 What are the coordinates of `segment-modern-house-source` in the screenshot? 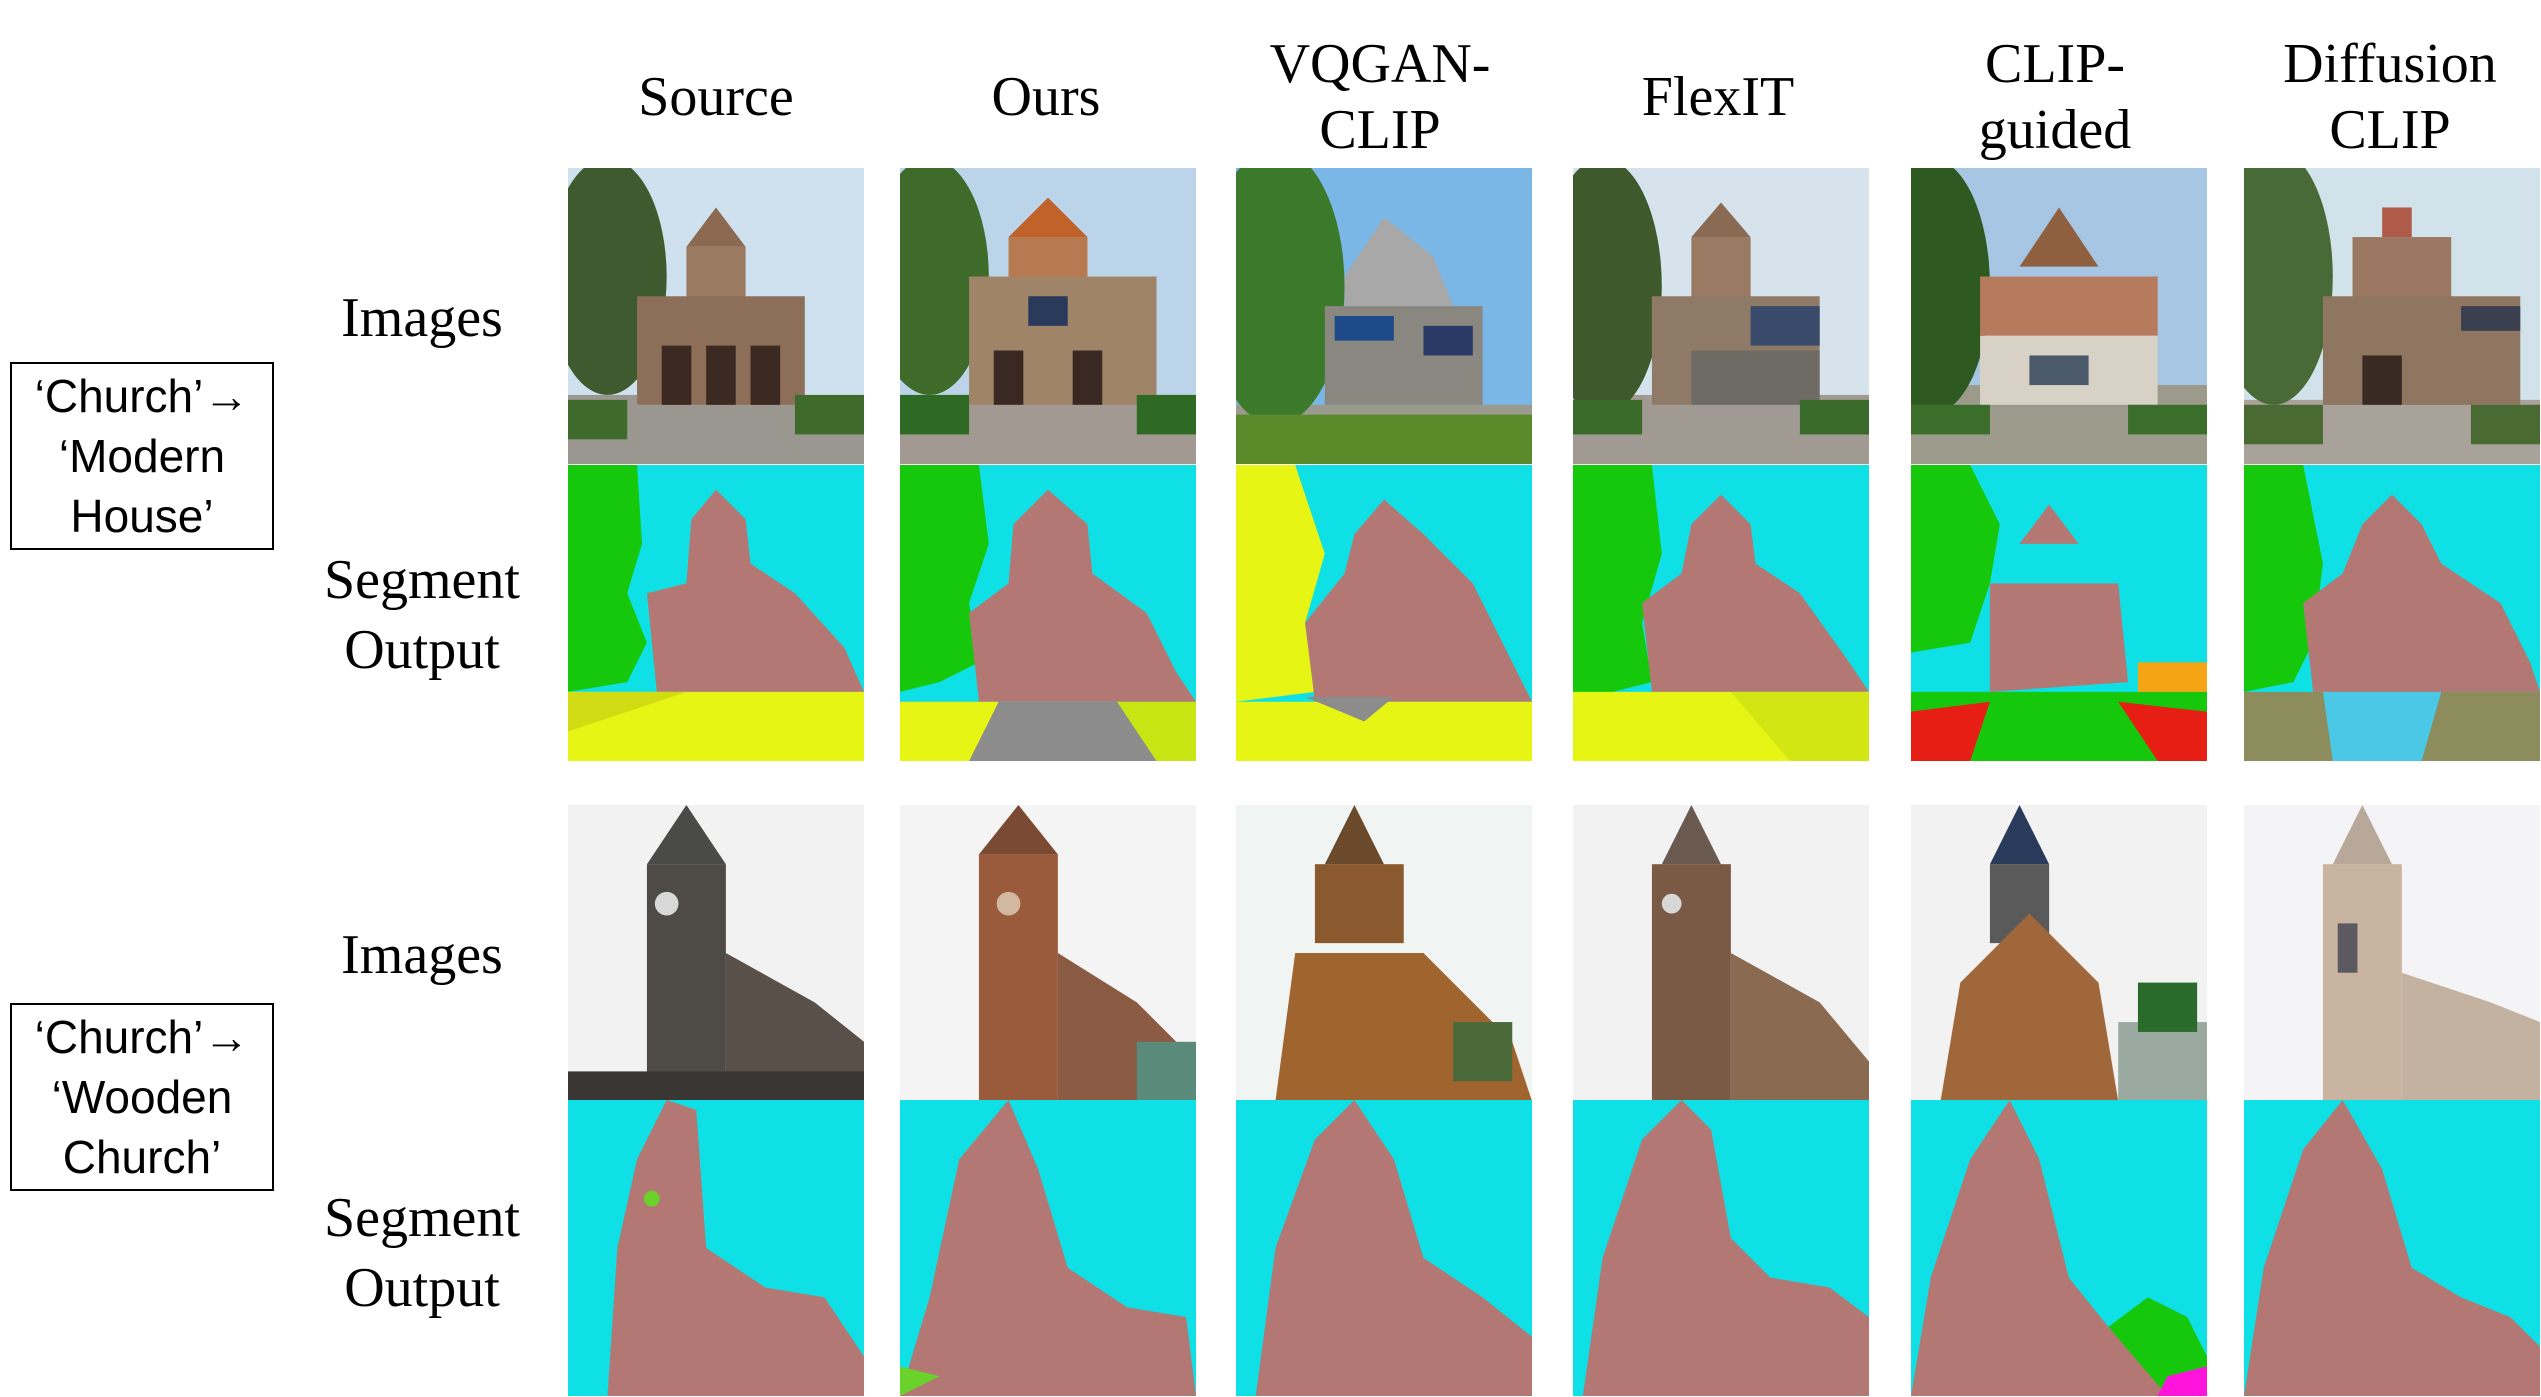 It's located at (716, 613).